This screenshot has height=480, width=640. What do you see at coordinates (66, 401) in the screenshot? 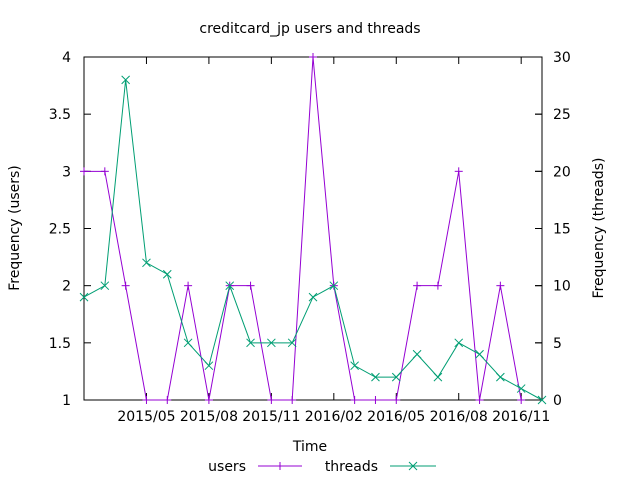
I see `y-tick-label: 1` at bounding box center [66, 401].